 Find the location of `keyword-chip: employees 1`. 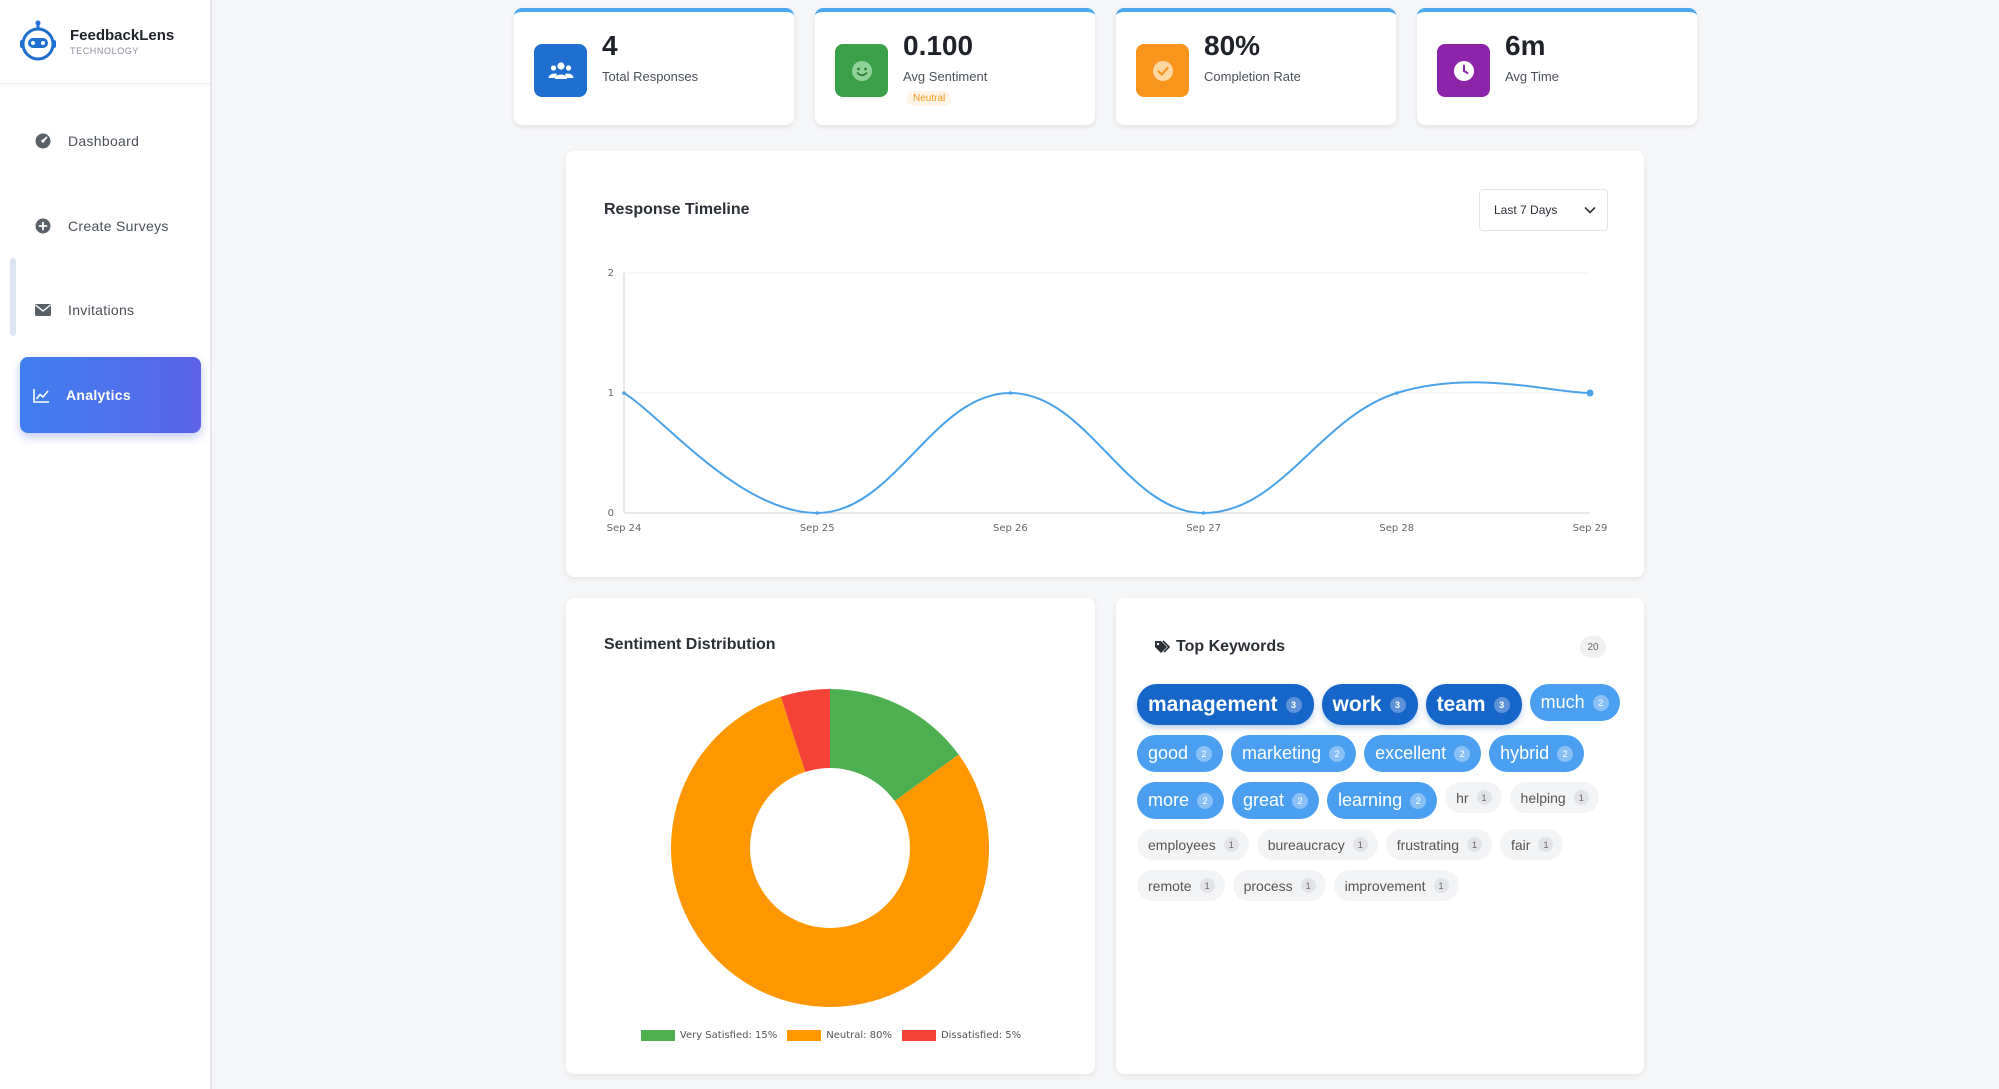

keyword-chip: employees 1 is located at coordinates (1193, 844).